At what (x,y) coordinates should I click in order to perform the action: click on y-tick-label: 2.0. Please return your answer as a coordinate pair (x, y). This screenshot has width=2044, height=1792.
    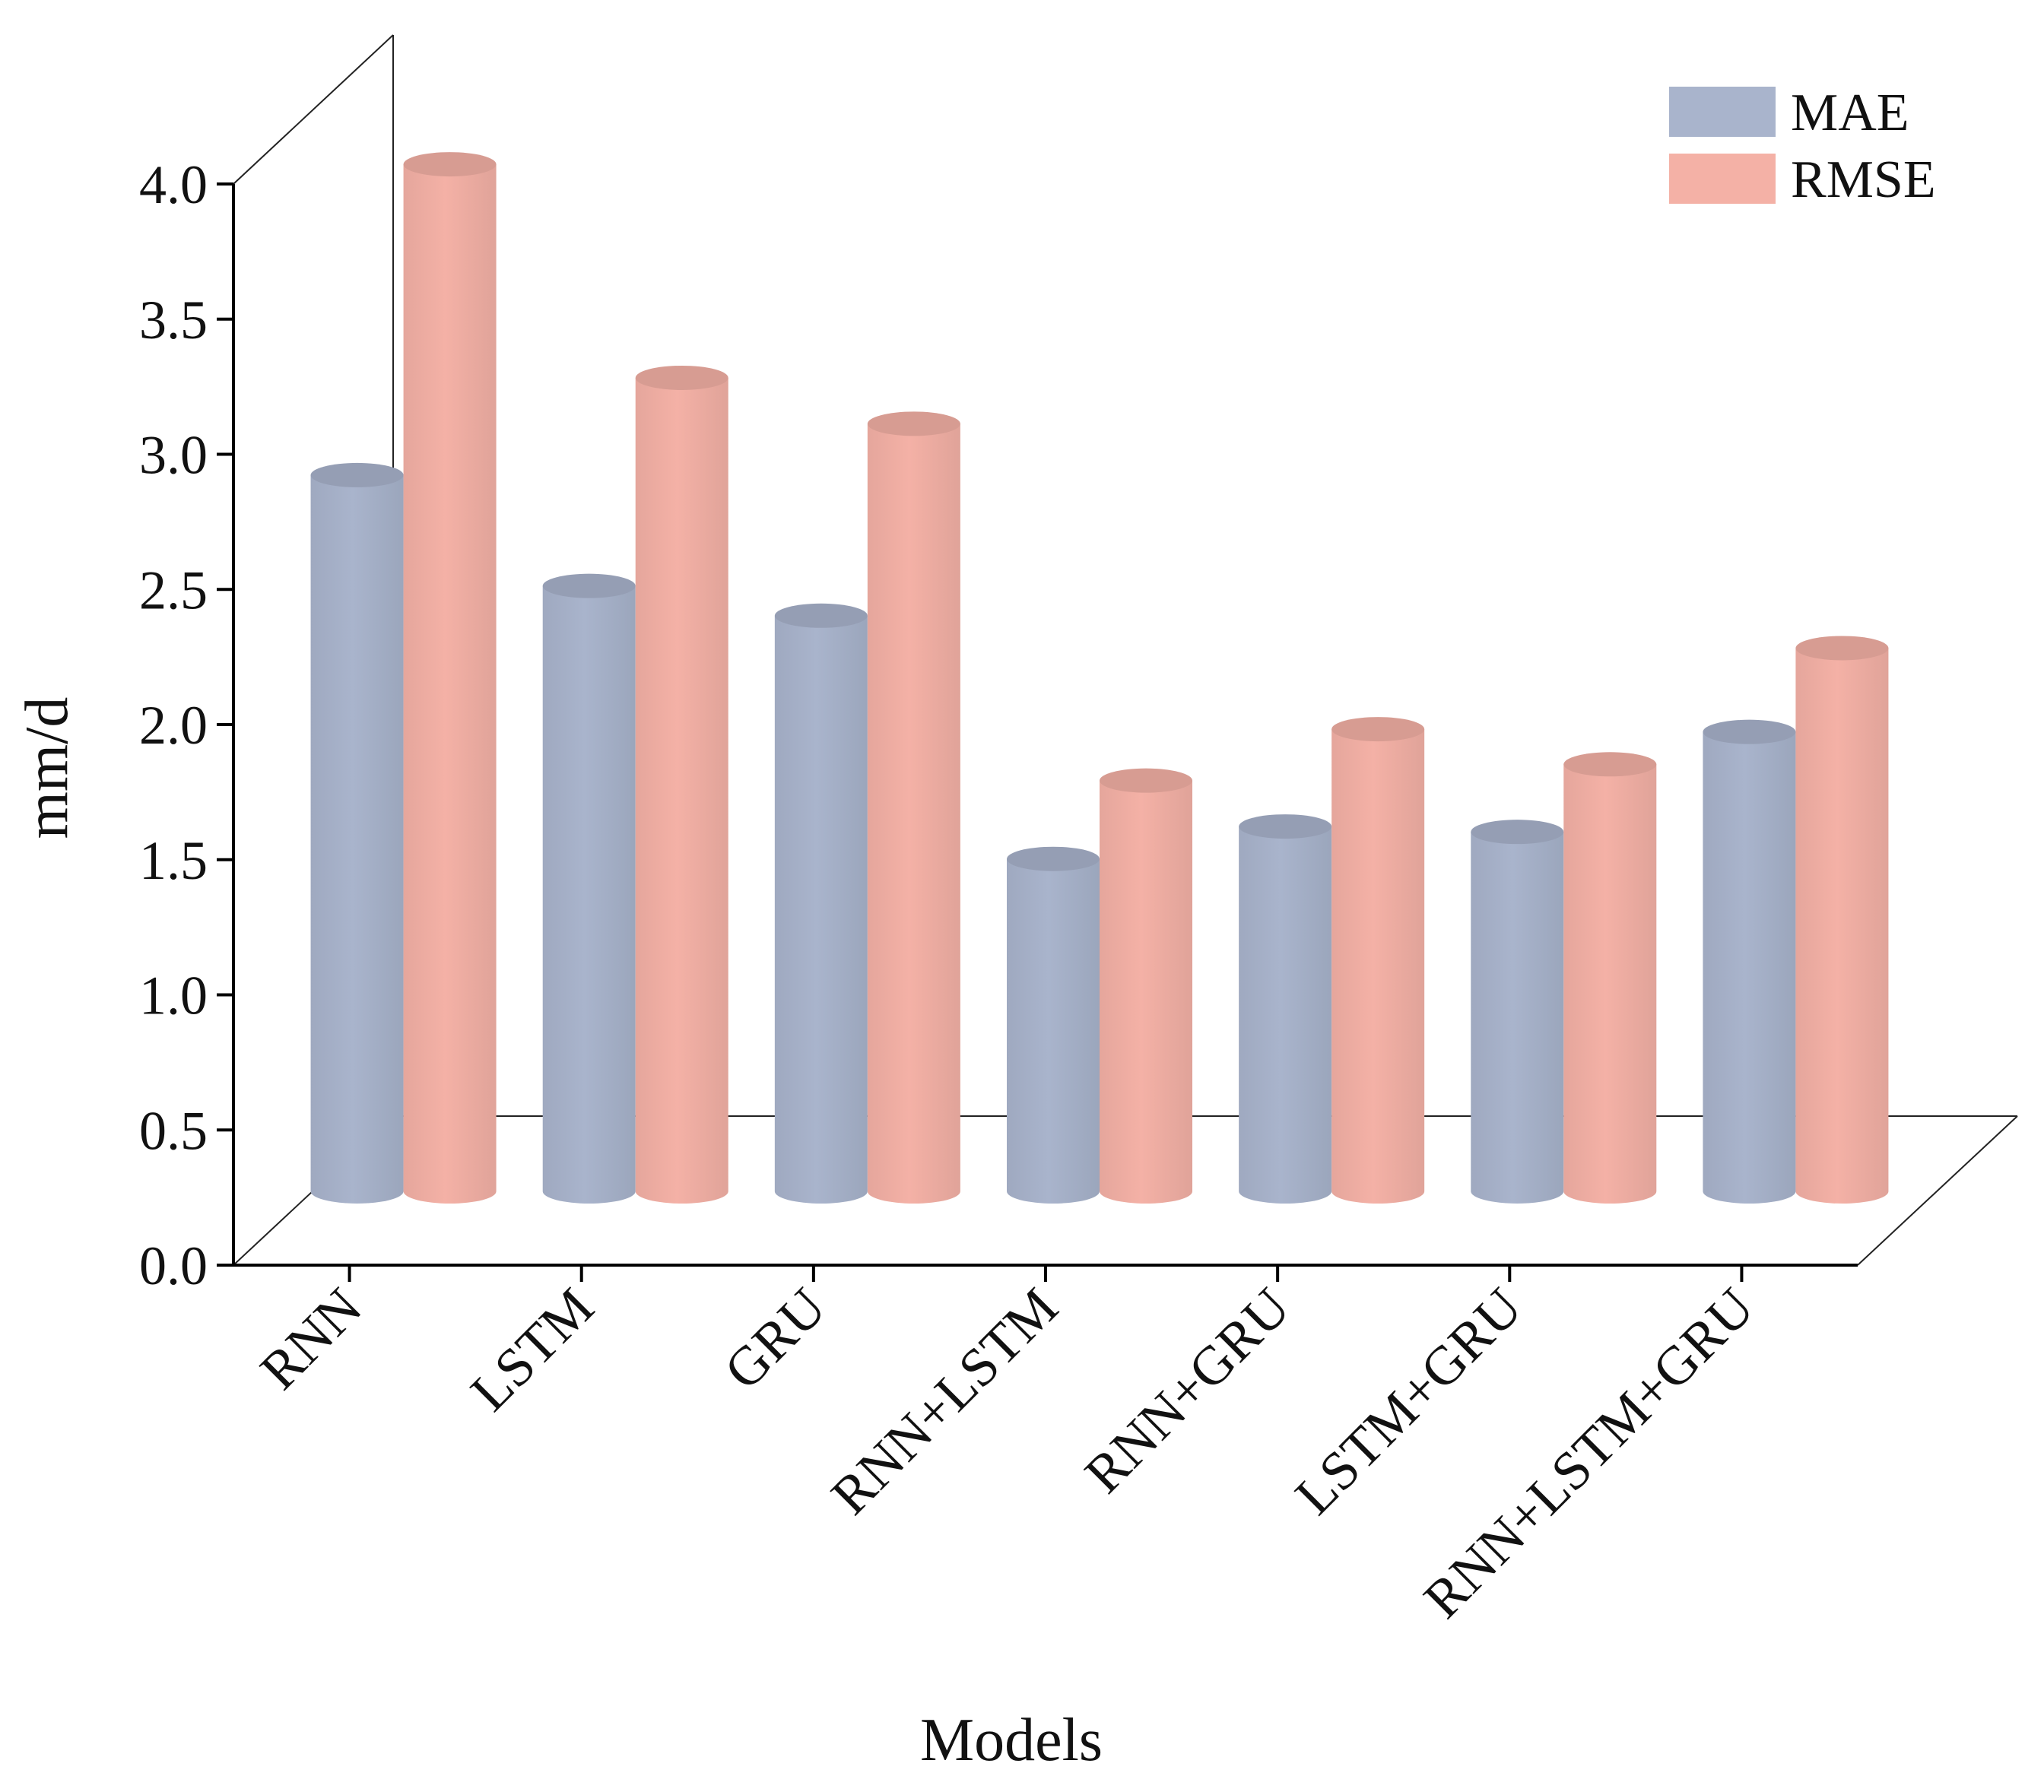
    Looking at the image, I should click on (173, 725).